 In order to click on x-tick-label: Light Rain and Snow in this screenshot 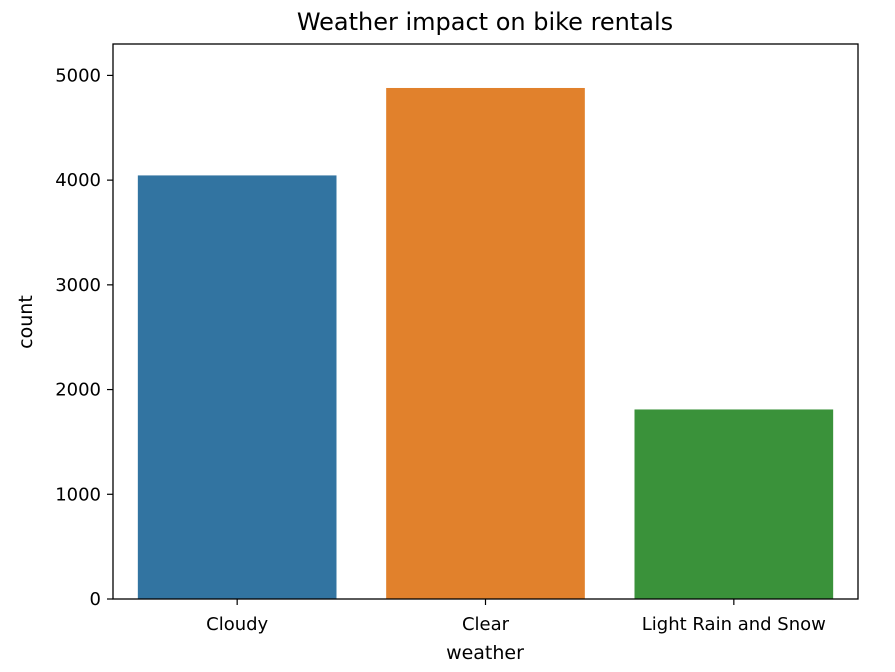, I will do `click(734, 624)`.